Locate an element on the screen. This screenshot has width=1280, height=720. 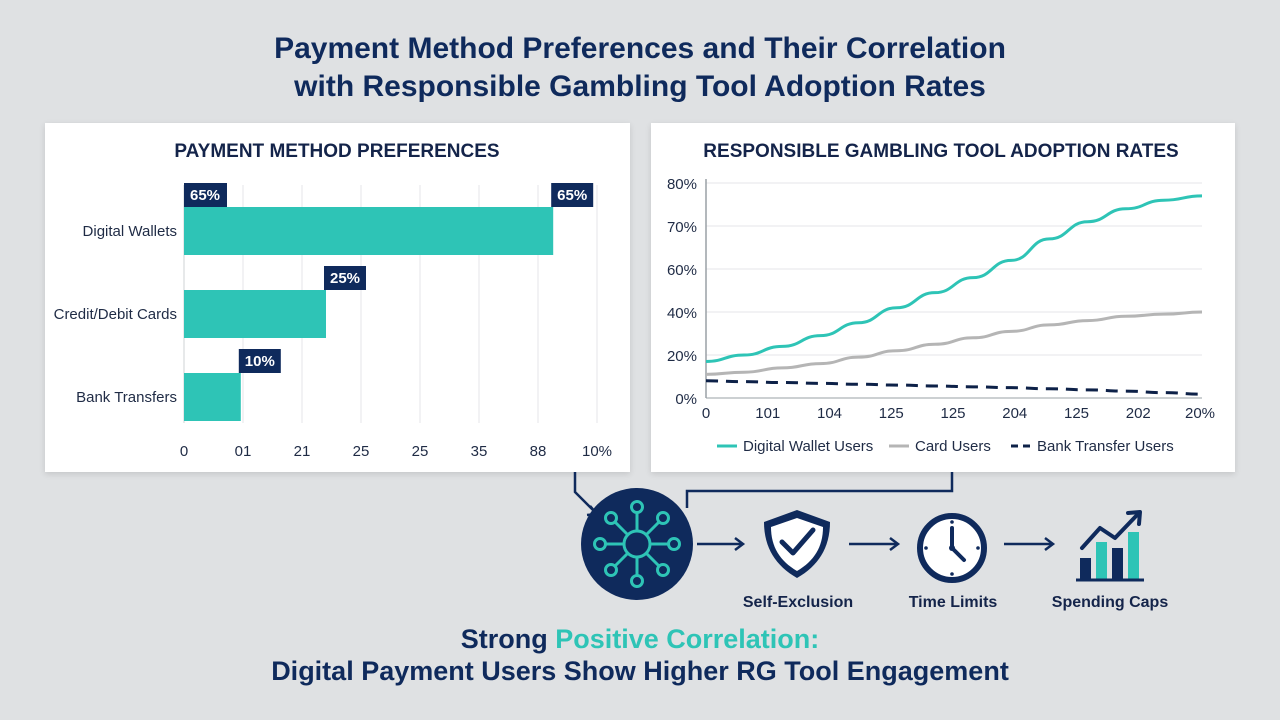
line-chart-title: RESPONSIBLE GAMBLING TOOL ADOPTION RATES is located at coordinates (940, 151).